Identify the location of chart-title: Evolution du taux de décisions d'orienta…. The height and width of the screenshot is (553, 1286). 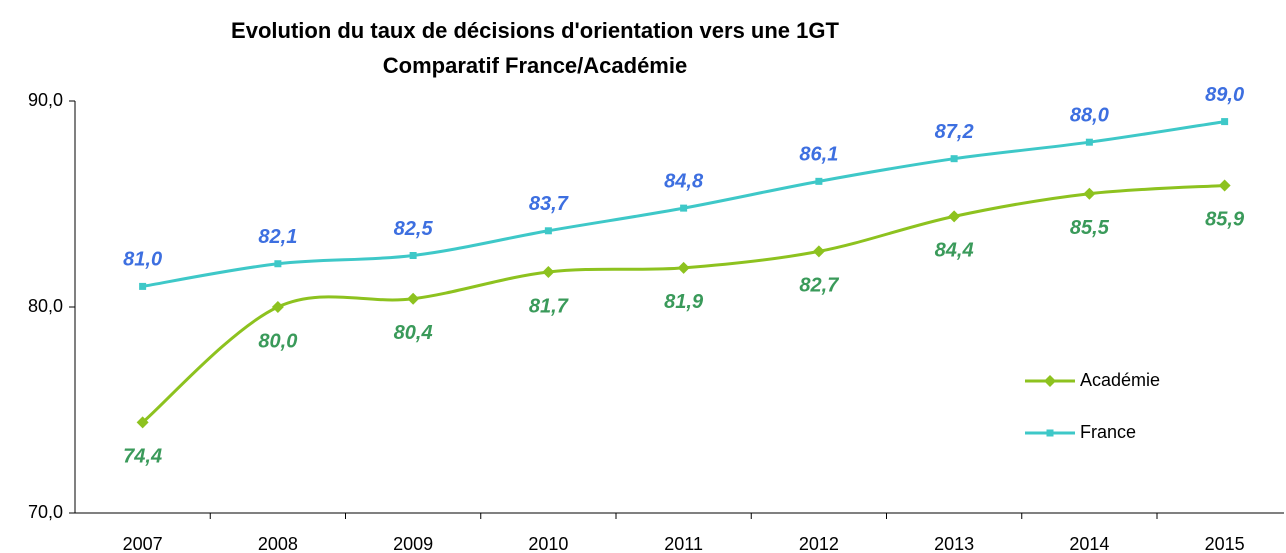
(535, 30).